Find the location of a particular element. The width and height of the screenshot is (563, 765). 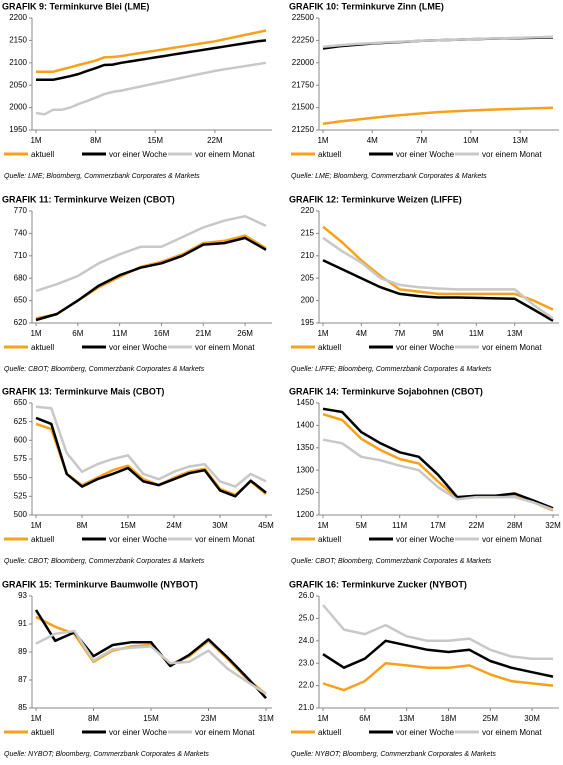

x-tick-label: 21M is located at coordinates (203, 333).